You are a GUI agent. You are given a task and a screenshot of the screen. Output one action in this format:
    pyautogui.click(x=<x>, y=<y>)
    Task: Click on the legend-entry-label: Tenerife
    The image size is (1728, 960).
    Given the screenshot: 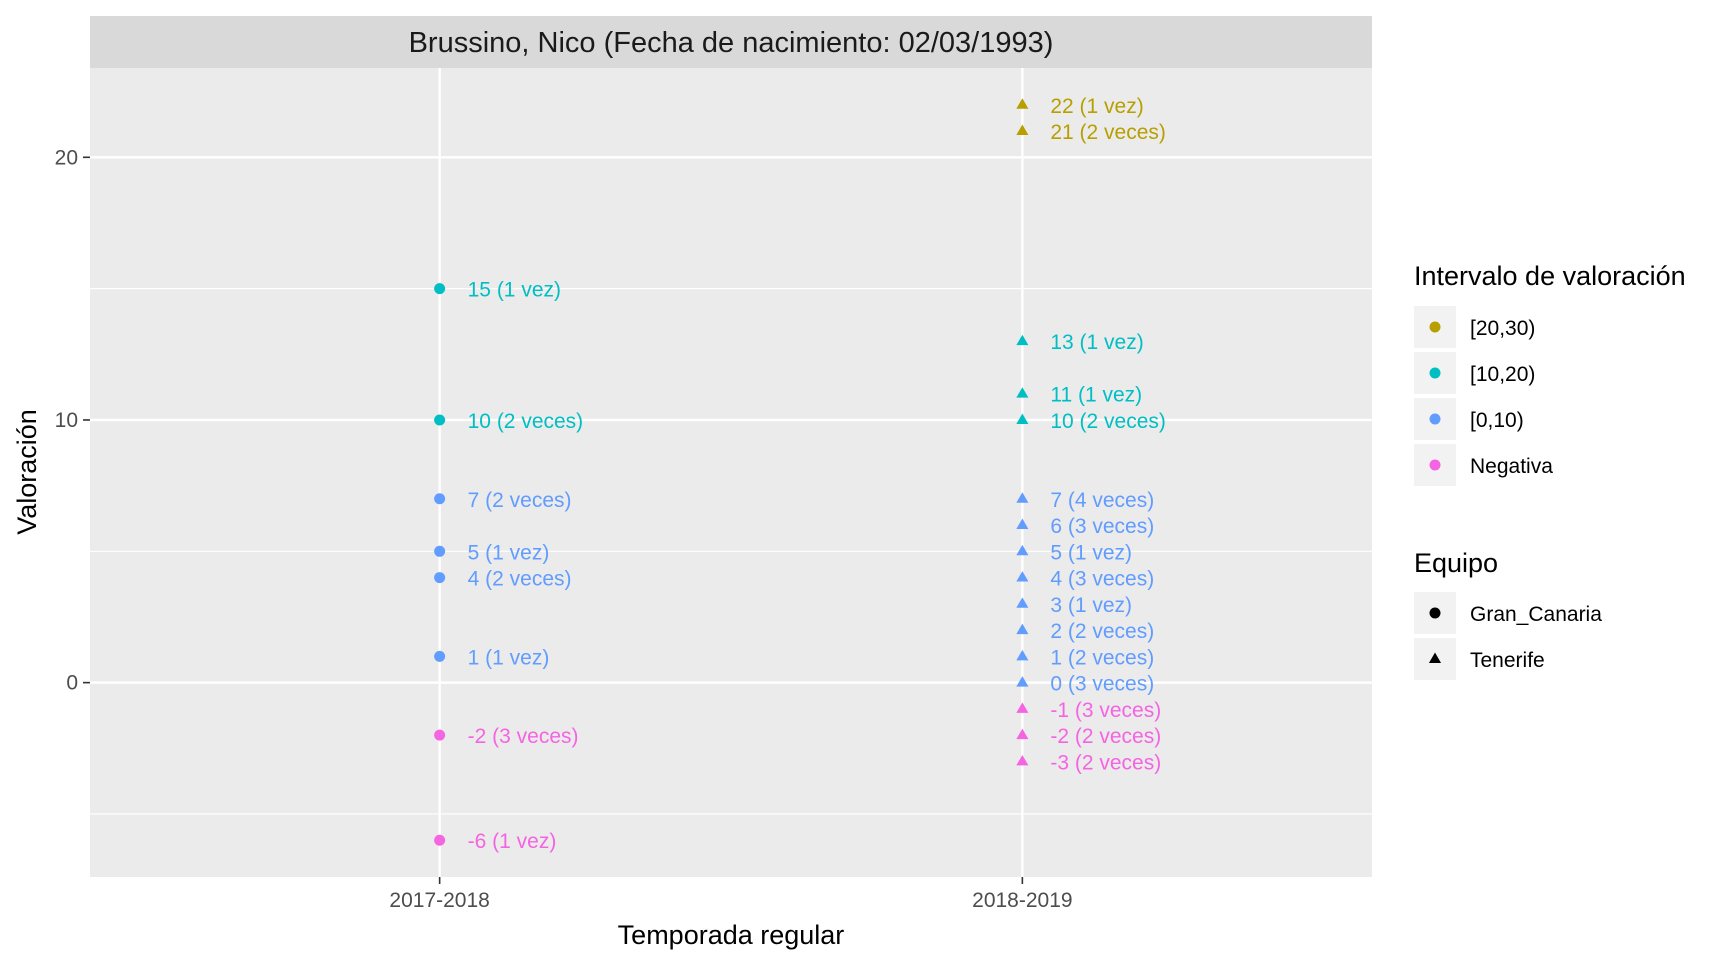 What is the action you would take?
    pyautogui.click(x=1507, y=660)
    